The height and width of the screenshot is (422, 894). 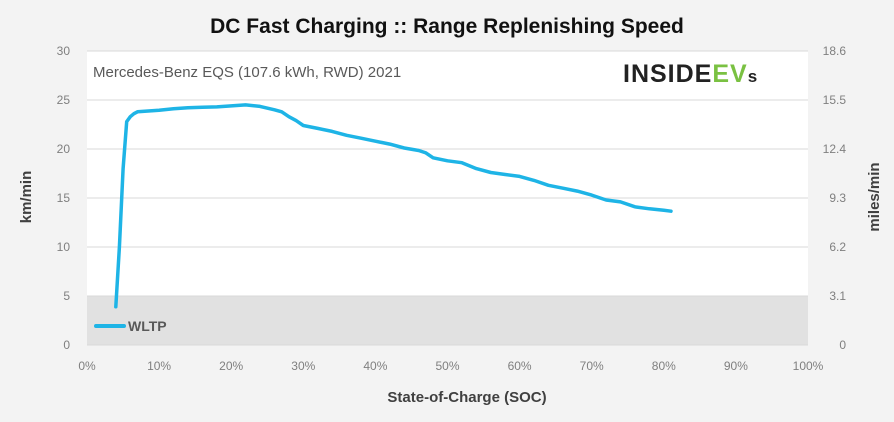 I want to click on y-tick-label: 30, so click(x=64, y=51).